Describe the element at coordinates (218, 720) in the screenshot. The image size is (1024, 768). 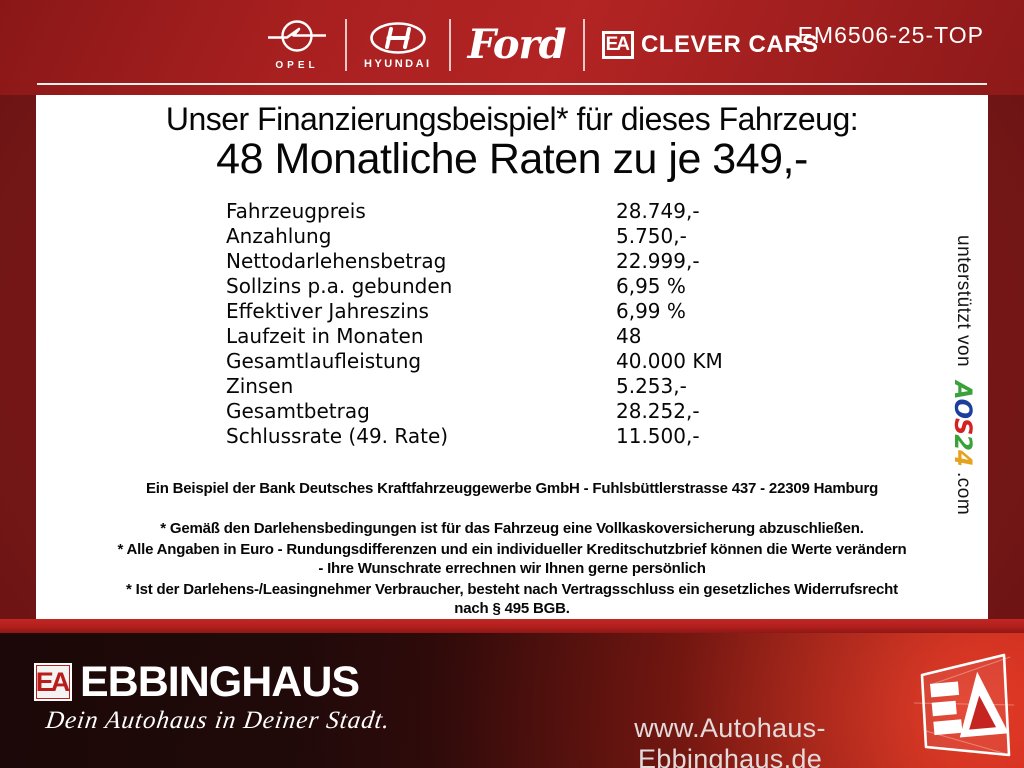
I see `dealer-slogan: Dein Autohaus in Deiner Stadt.` at that location.